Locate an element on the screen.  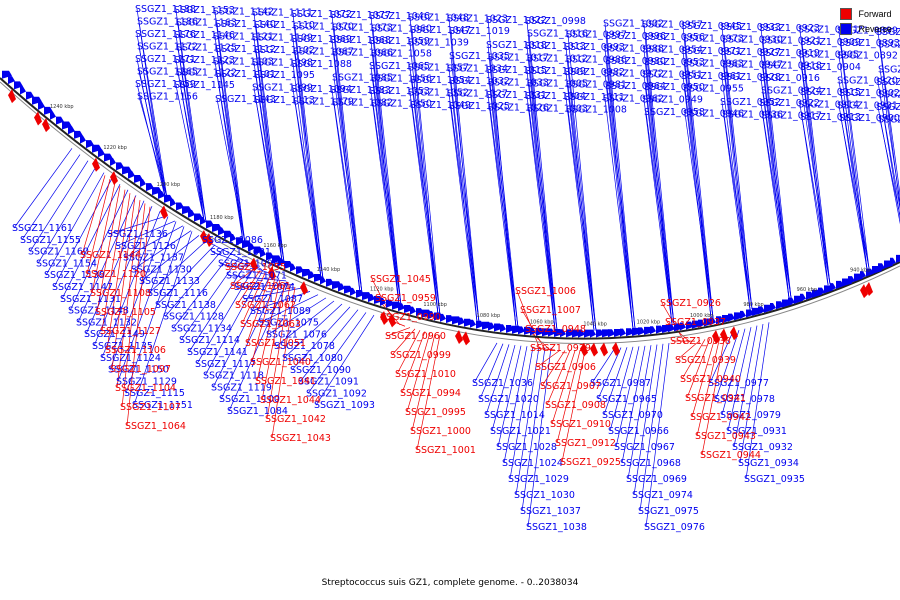
gene-label: SSGZ1_1108 is located at coordinates (120, 293).